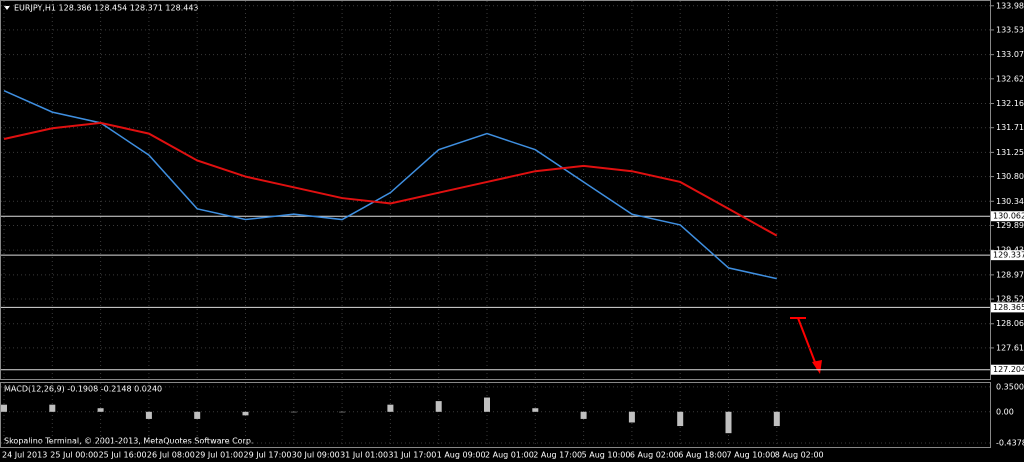  Describe the element at coordinates (1010, 127) in the screenshot. I see `y-tick-label: 131.710` at that location.